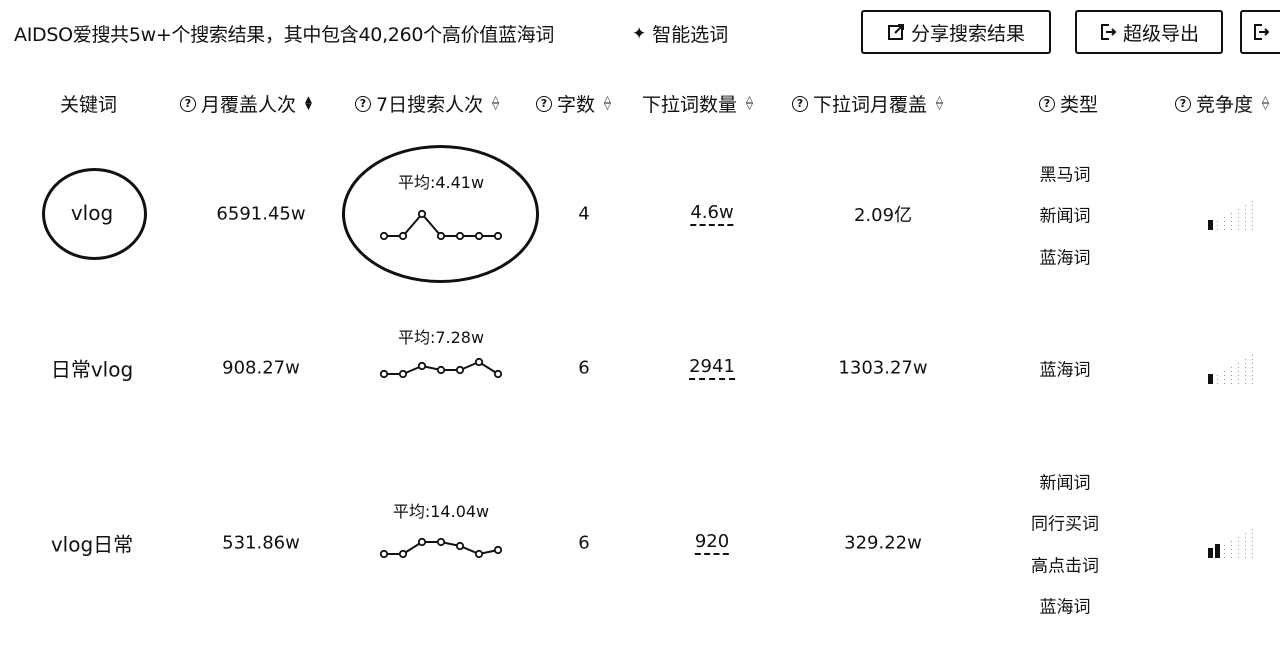 The height and width of the screenshot is (655, 1280). What do you see at coordinates (441, 182) in the screenshot?
I see `trend-average: 平均:4.41w` at bounding box center [441, 182].